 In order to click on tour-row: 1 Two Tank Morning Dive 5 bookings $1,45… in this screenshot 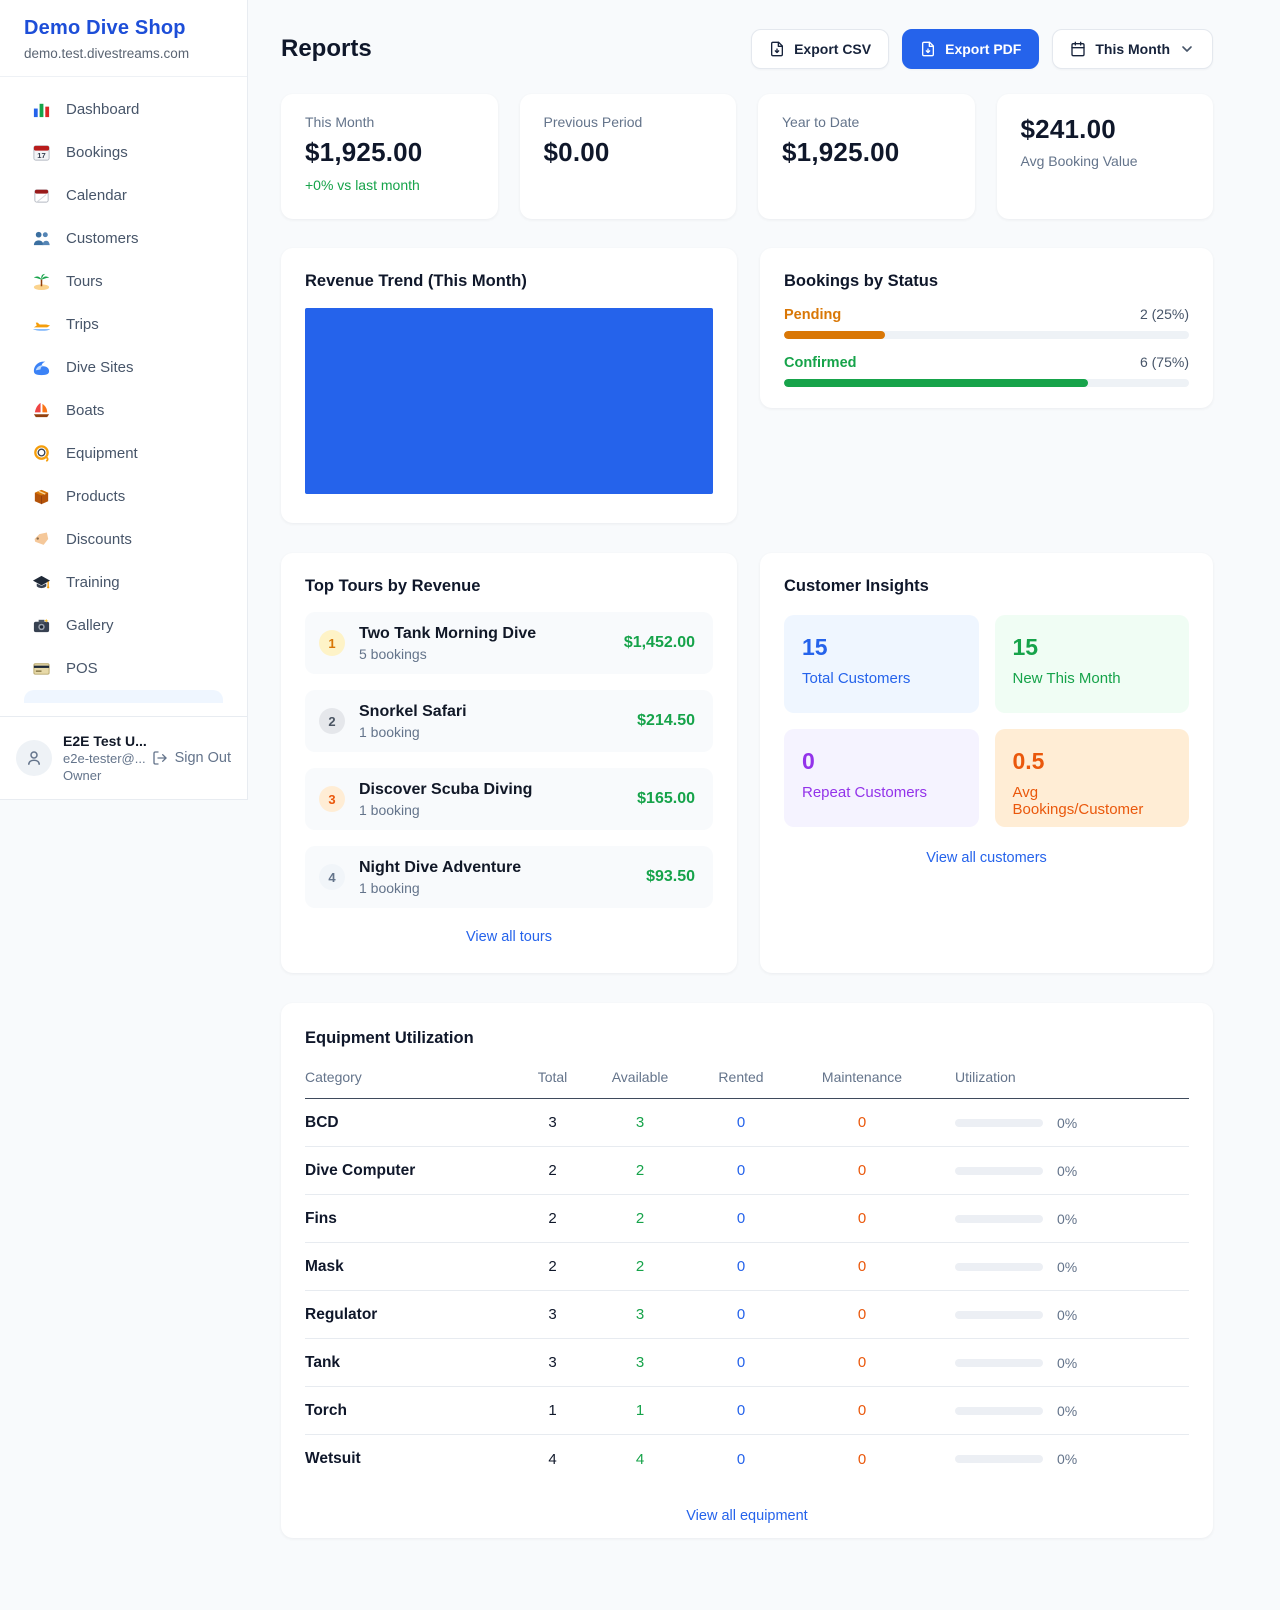, I will do `click(509, 643)`.